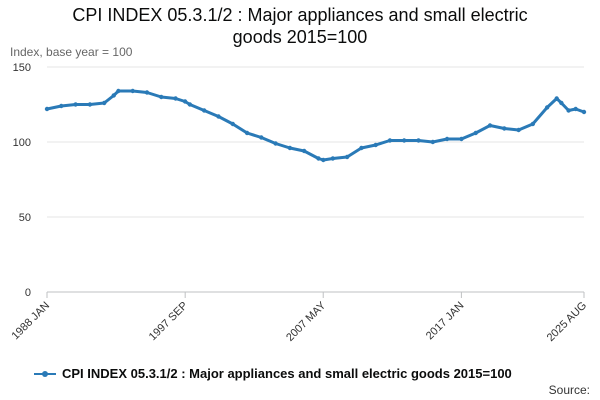 The height and width of the screenshot is (400, 600). I want to click on x-tick-label: 1988 JAN, so click(30, 321).